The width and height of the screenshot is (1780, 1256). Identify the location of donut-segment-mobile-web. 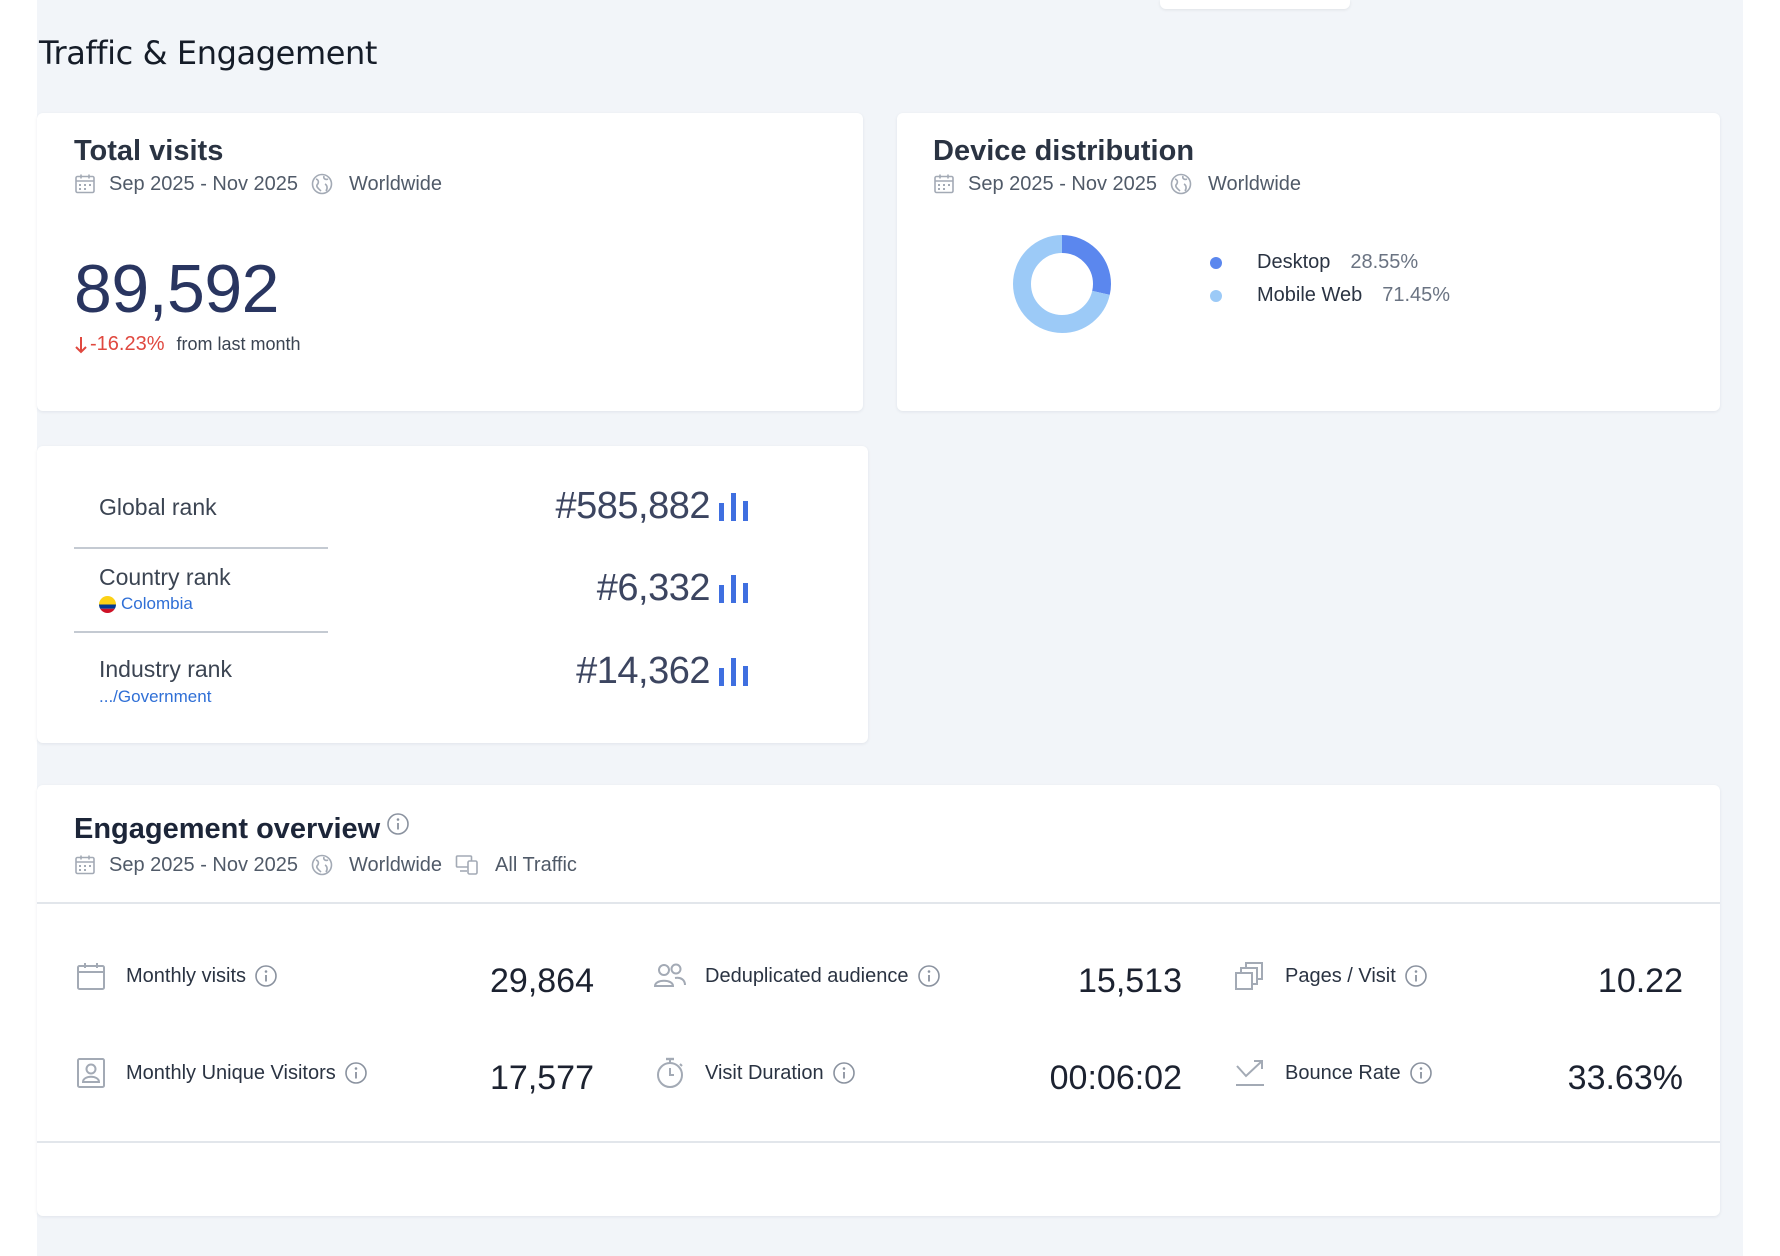
(1062, 284).